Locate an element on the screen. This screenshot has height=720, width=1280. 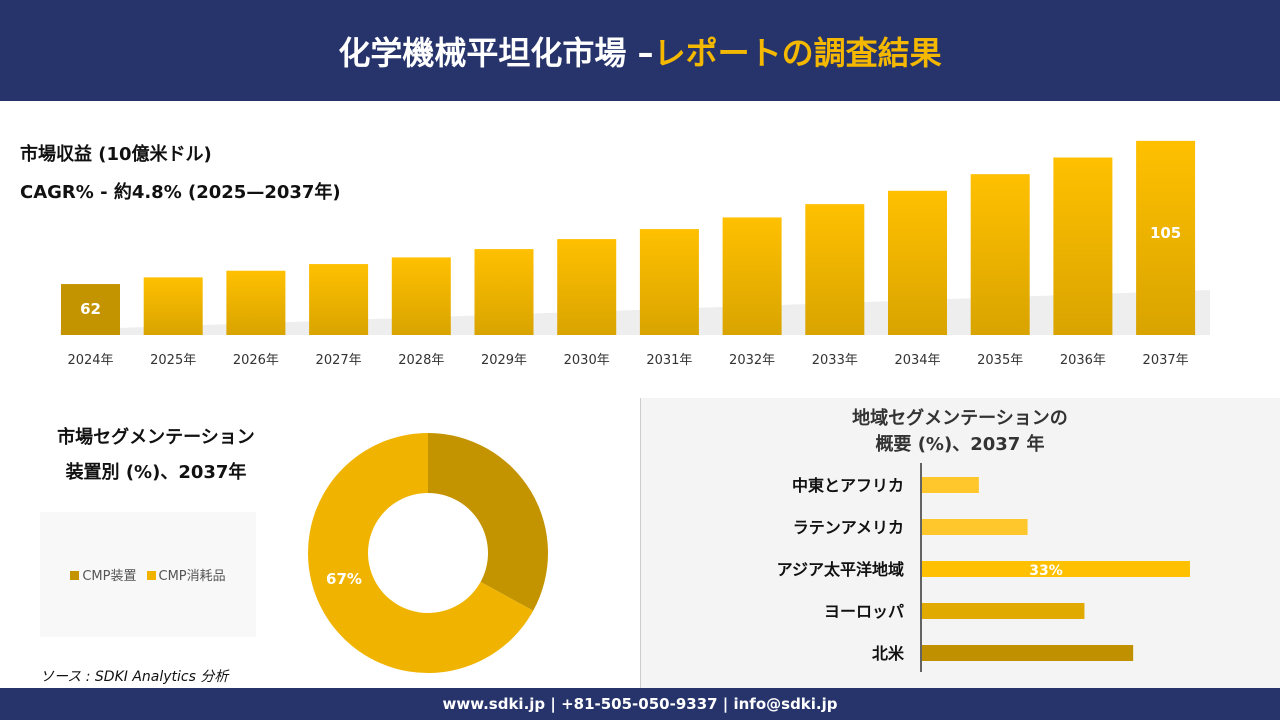
bar-2037年 is located at coordinates (1166, 237).